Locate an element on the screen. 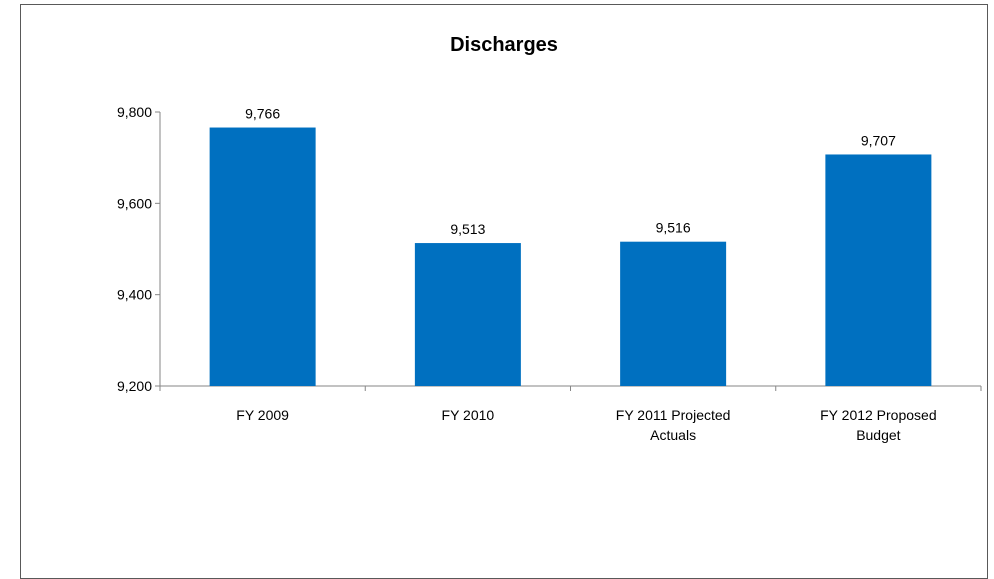  data-label: 9,513 is located at coordinates (467, 229).